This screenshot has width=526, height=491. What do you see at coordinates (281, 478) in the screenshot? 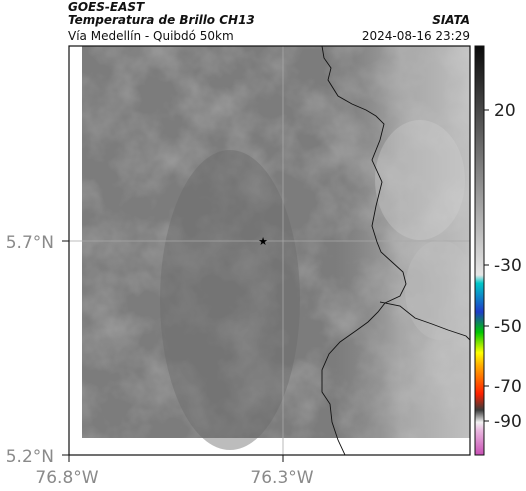
I see `x-tick-label: 76.3°W` at bounding box center [281, 478].